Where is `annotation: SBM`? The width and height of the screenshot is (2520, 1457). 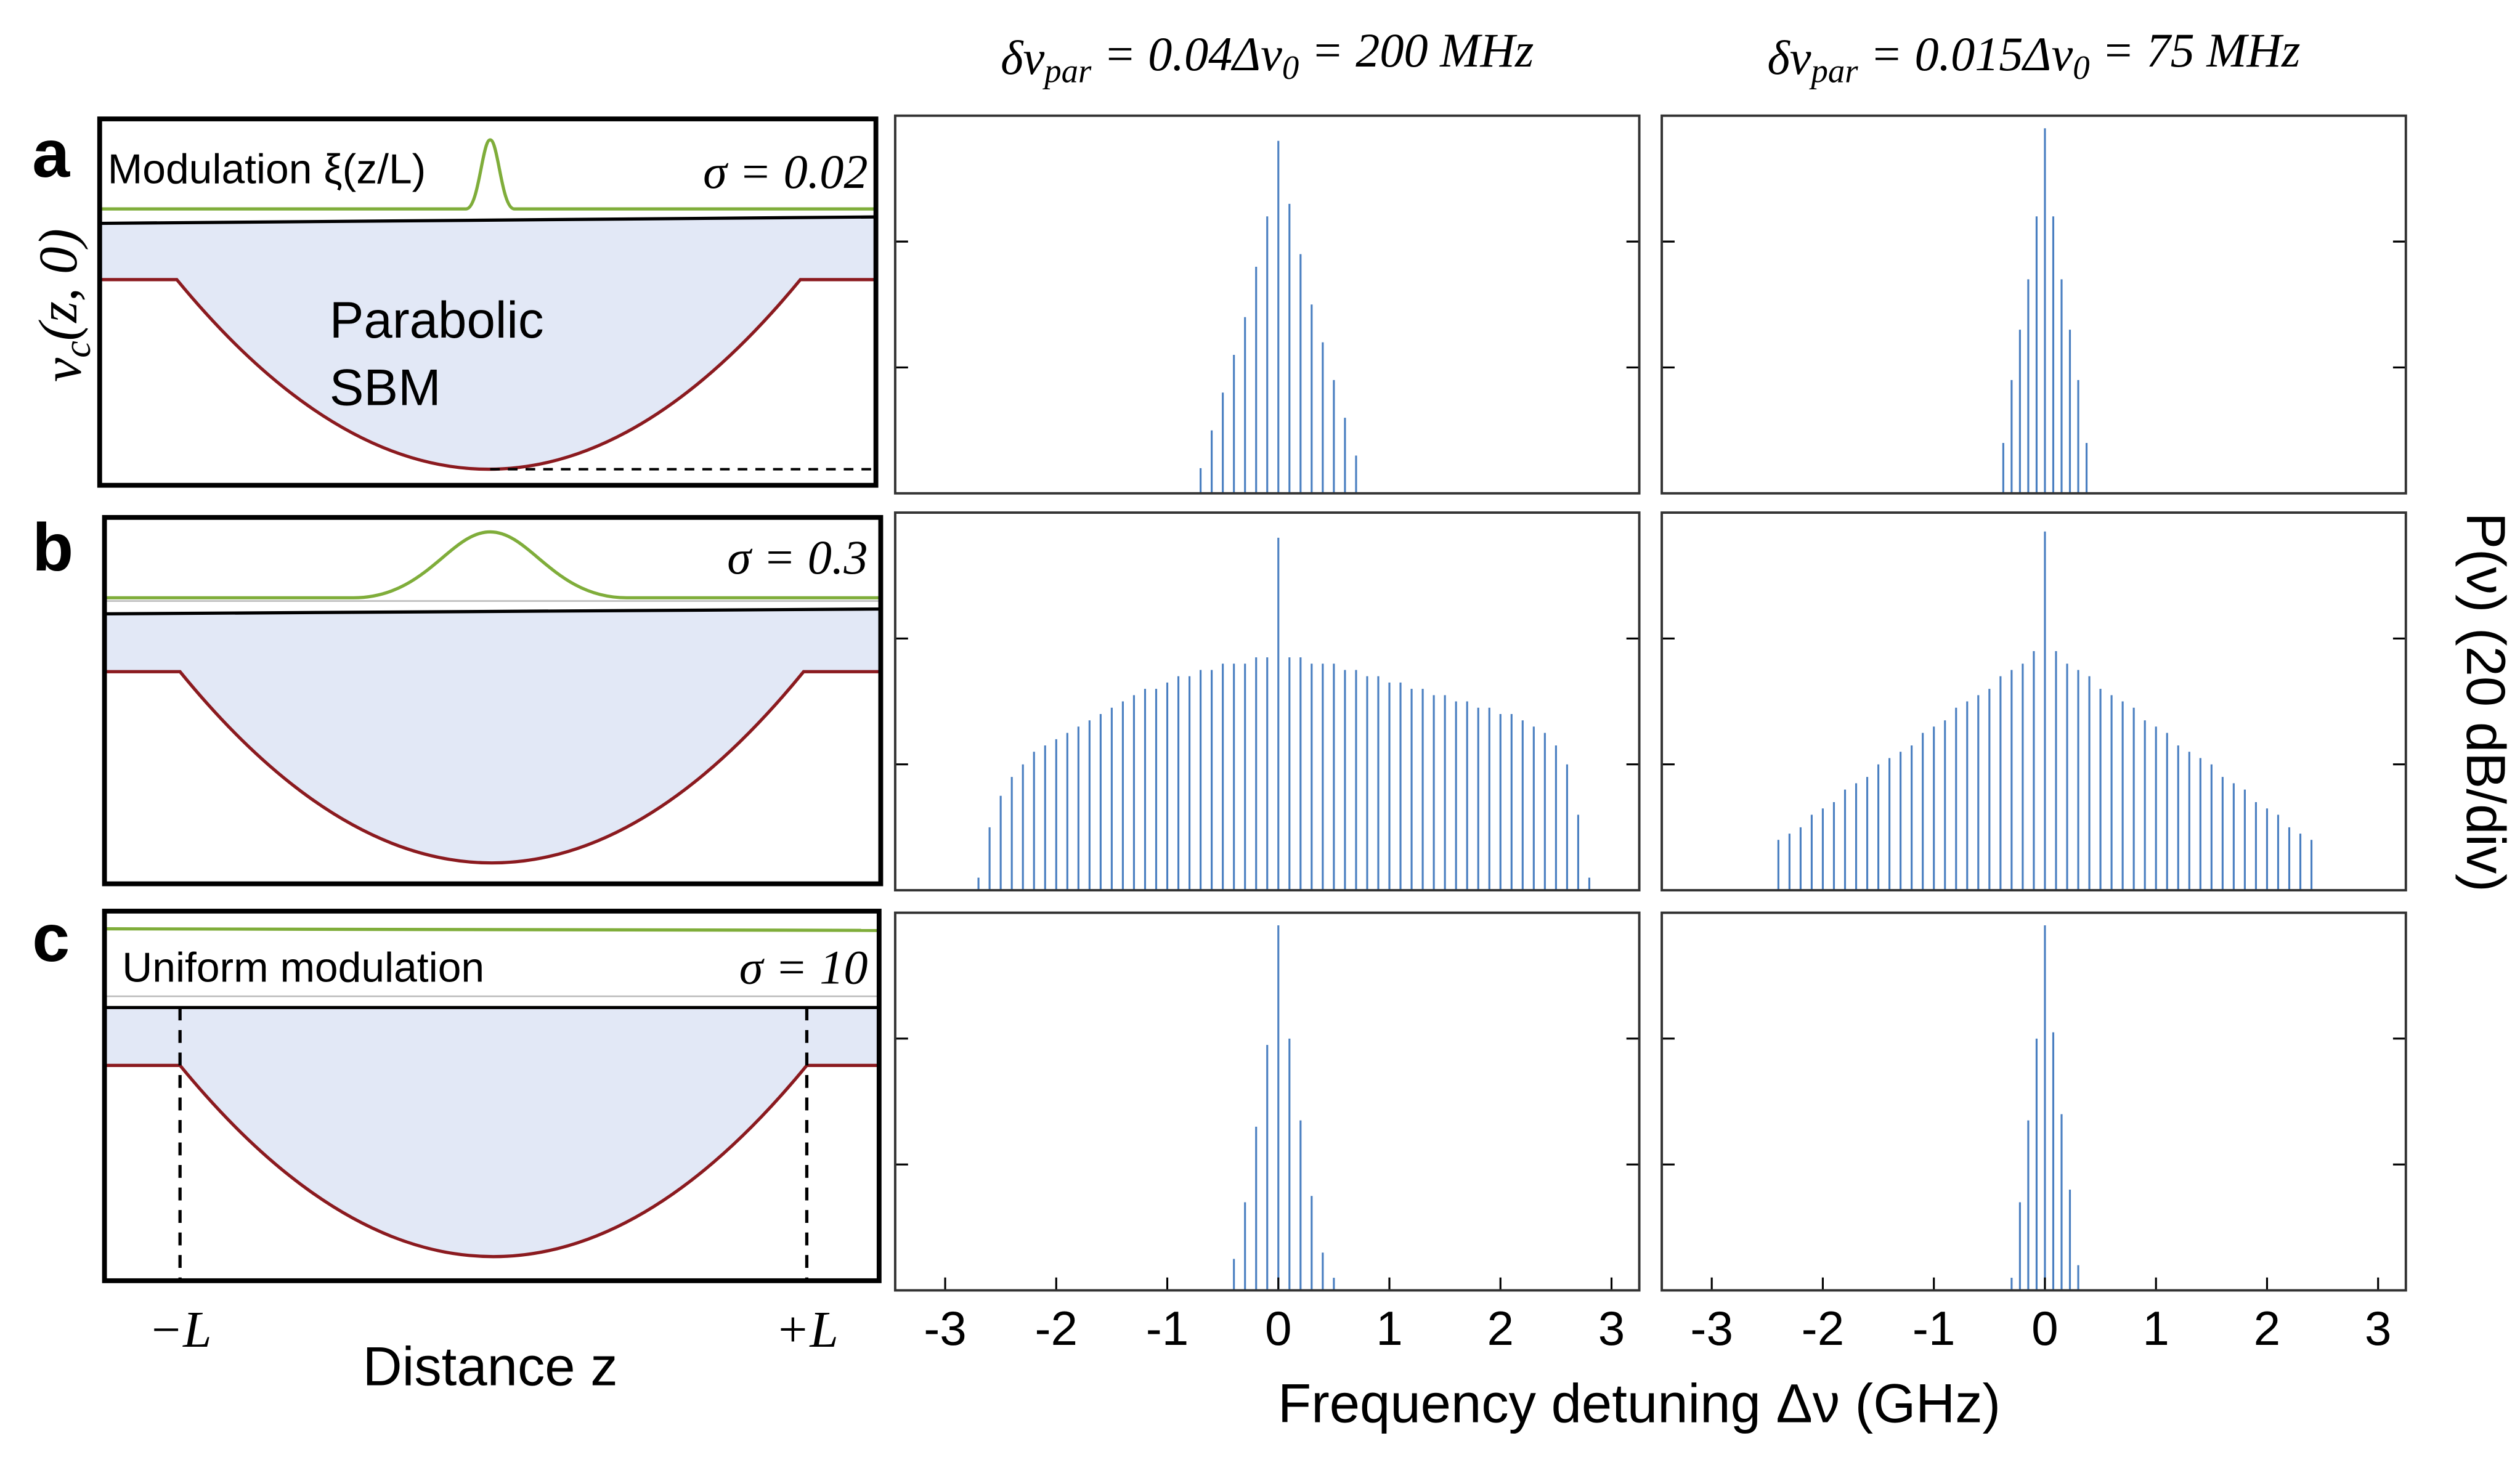 annotation: SBM is located at coordinates (385, 387).